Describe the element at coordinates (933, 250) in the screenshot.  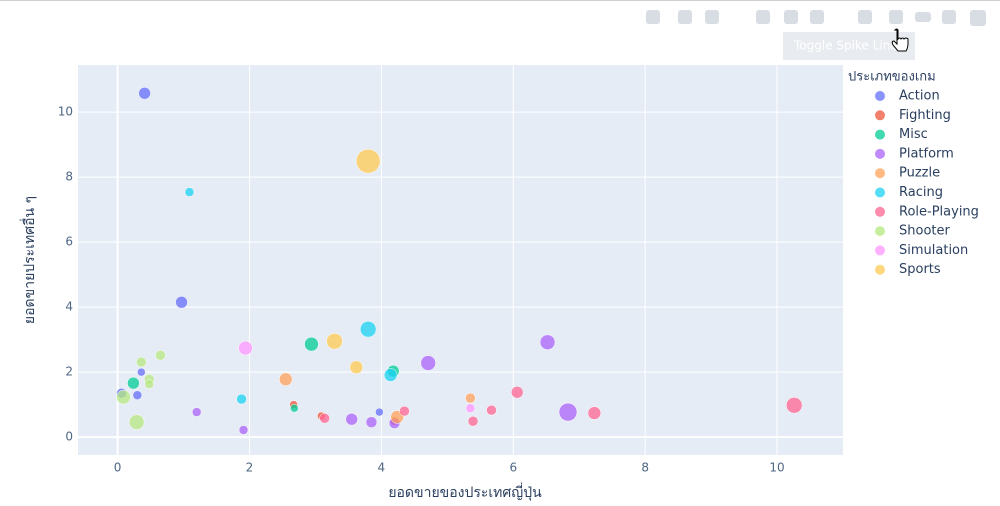
I see `legend-item: Simulation` at that location.